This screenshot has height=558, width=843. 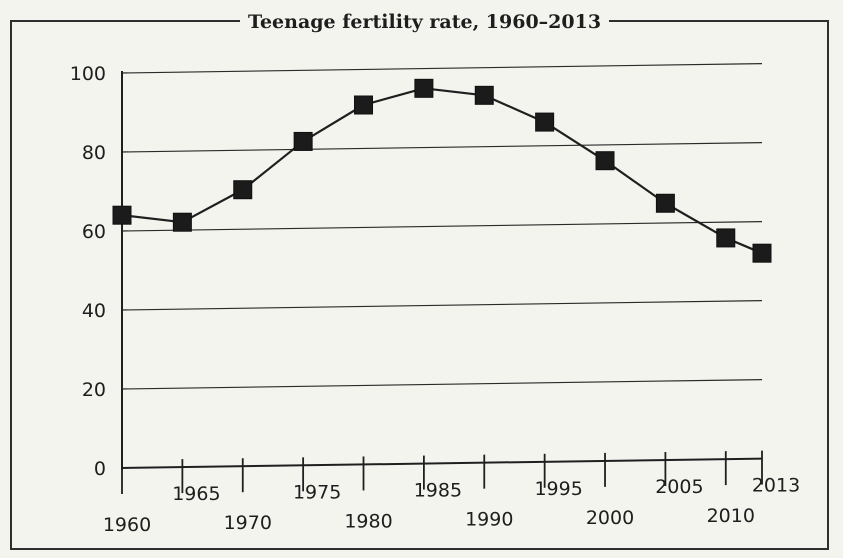 What do you see at coordinates (776, 486) in the screenshot?
I see `x-tick-label: 2013` at bounding box center [776, 486].